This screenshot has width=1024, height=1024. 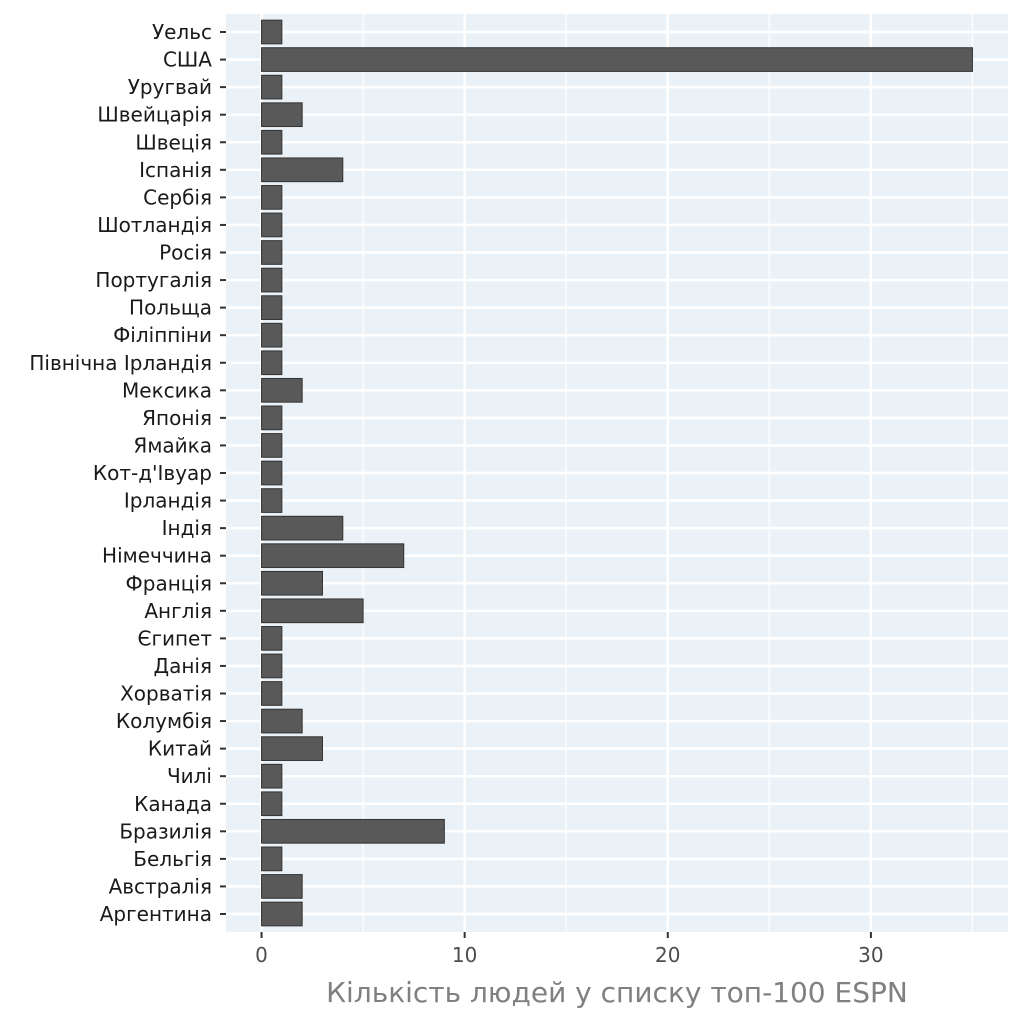 I want to click on category-label: Швеція, so click(x=173, y=142).